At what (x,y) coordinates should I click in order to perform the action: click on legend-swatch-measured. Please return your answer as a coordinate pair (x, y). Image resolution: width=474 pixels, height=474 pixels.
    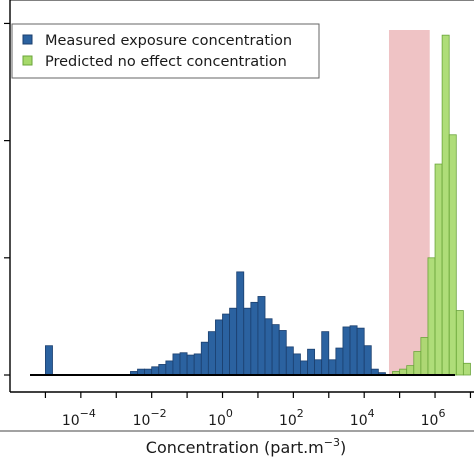
    Looking at the image, I should click on (27, 39).